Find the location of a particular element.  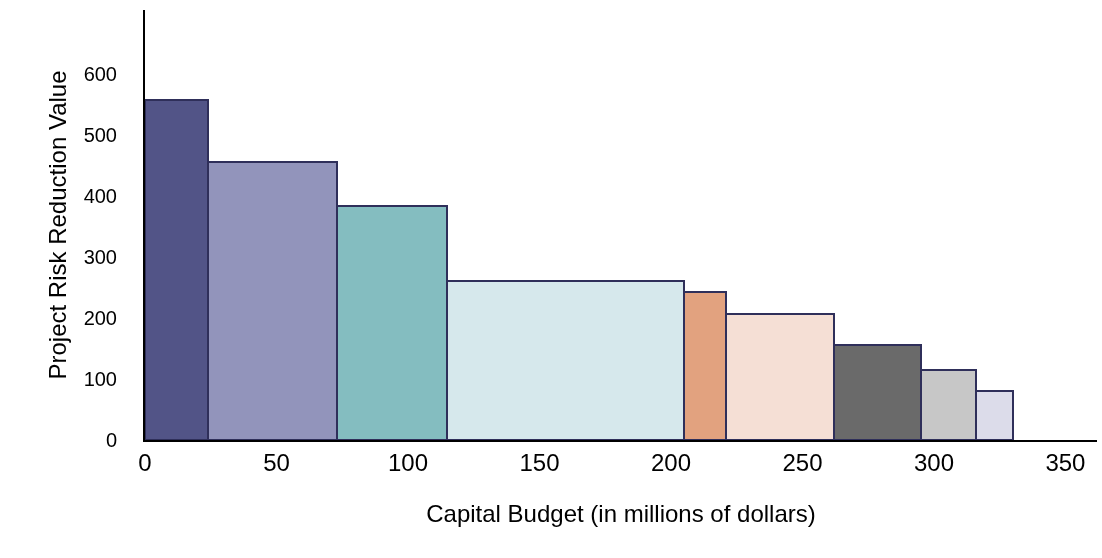

x-tick-label: 250 is located at coordinates (802, 462).